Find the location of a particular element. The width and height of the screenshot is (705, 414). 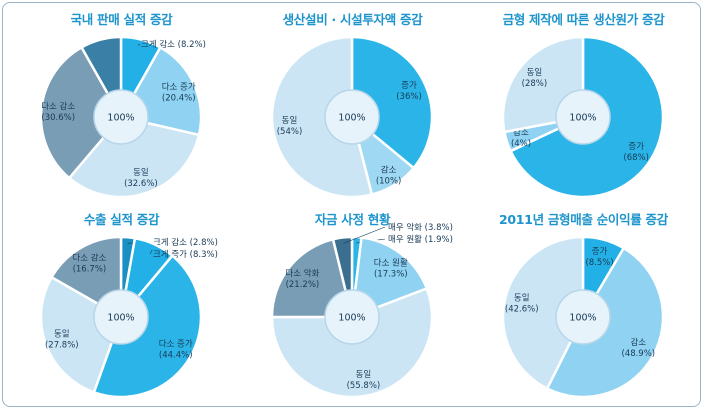

slice-label: 다소 증가 (44.4%) is located at coordinates (176, 349).